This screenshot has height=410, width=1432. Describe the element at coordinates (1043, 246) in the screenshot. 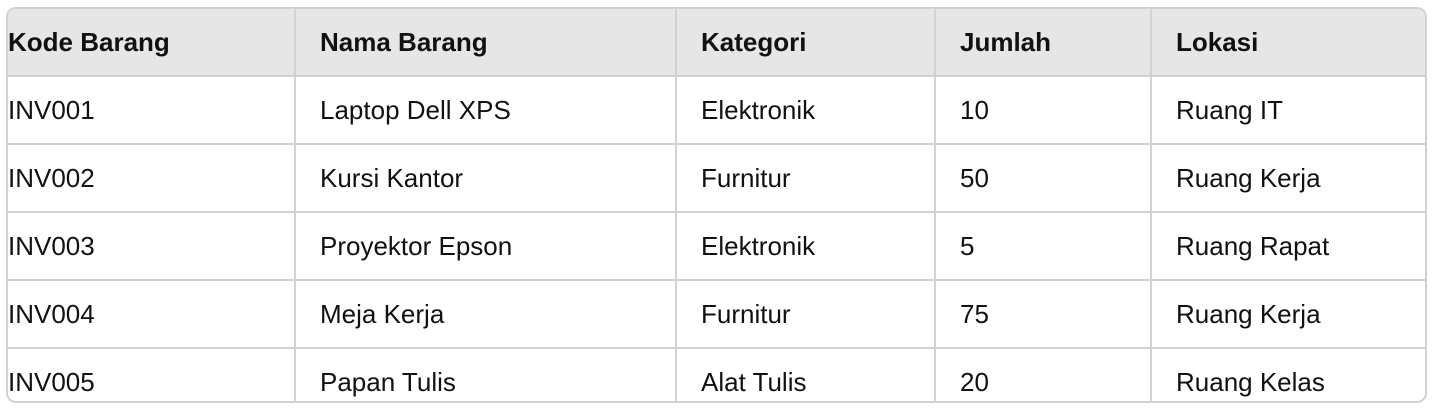

I see `cell-jumlah: 5` at that location.